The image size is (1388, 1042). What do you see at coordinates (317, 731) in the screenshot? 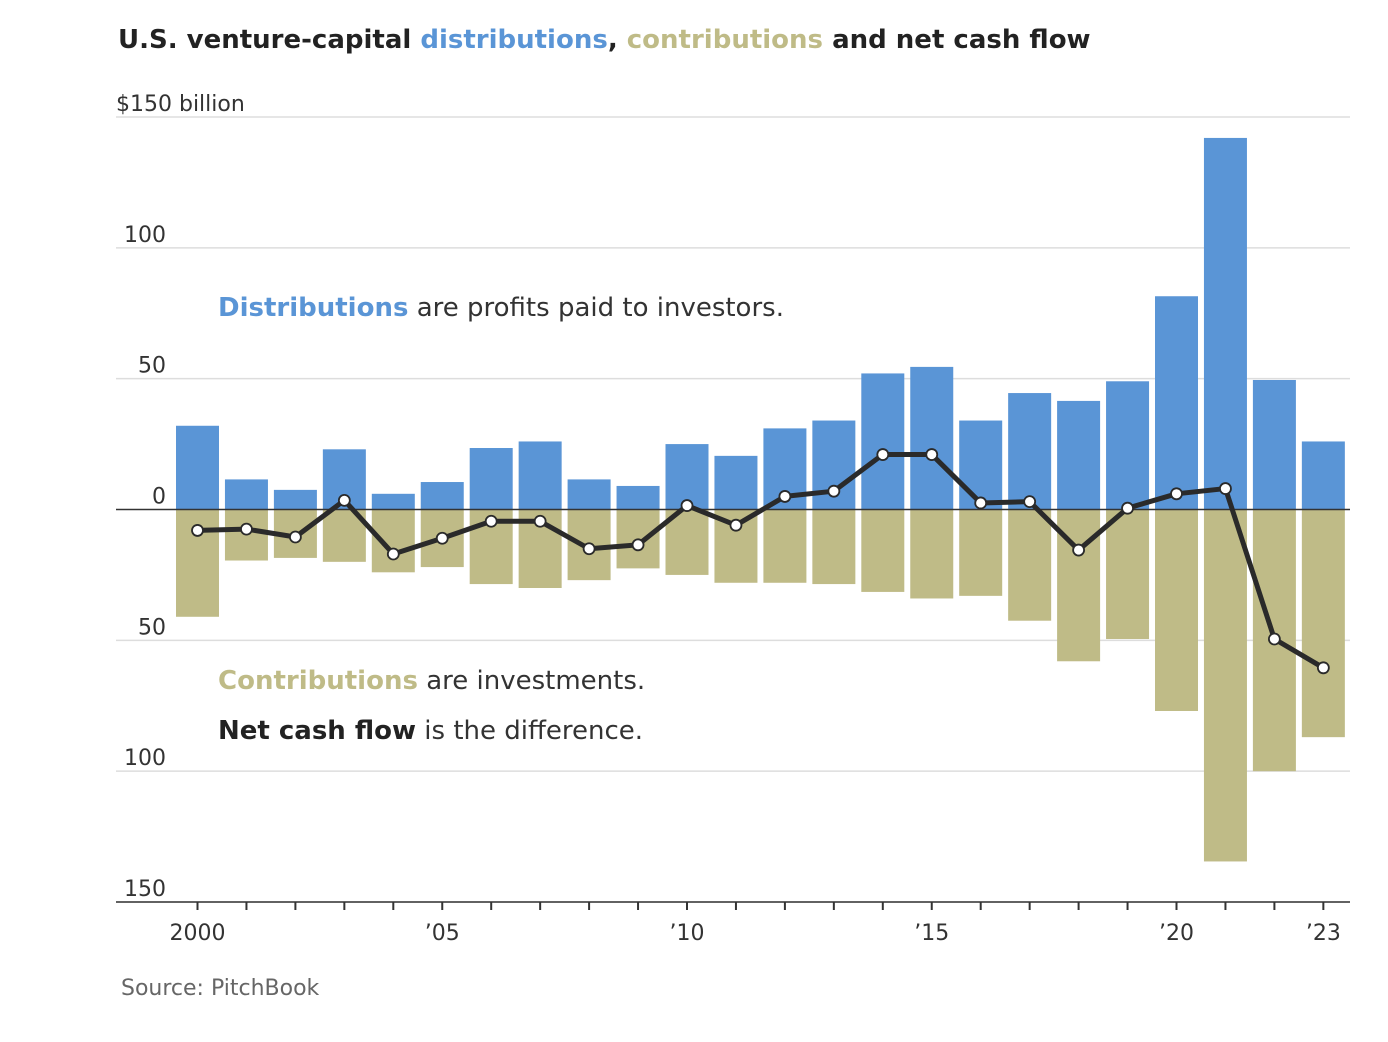
I see `annotation-net-word: Net cash flow` at bounding box center [317, 731].